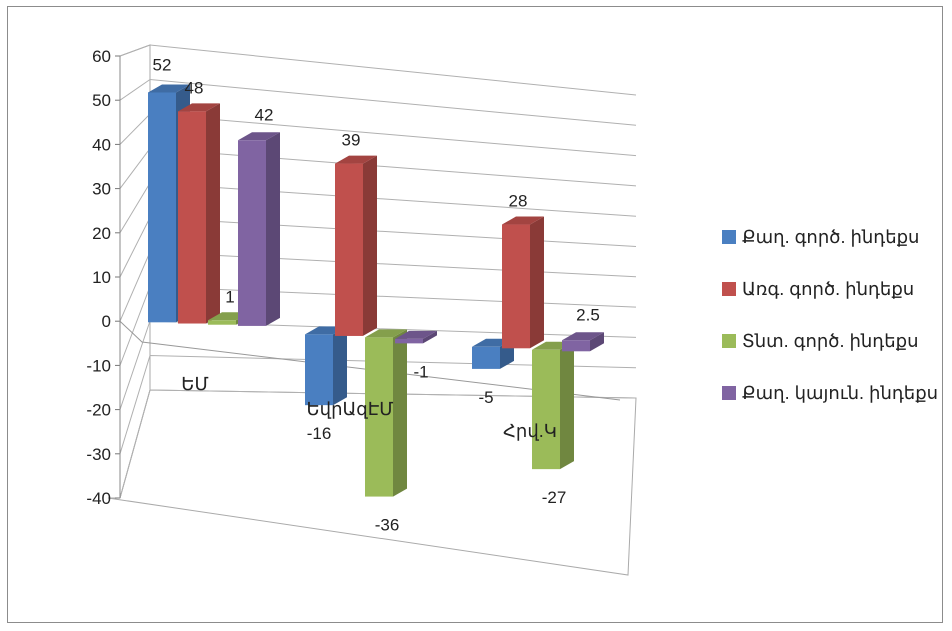 This screenshot has width=952, height=631. Describe the element at coordinates (420, 371) in the screenshot. I see `data-label: -1` at that location.